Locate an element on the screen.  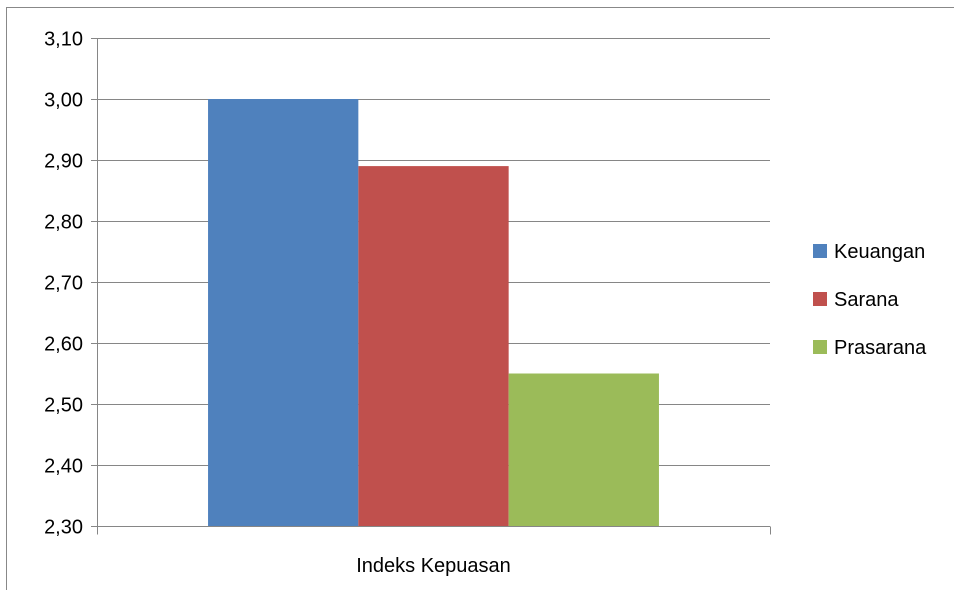
y-tick-label: 3,00 is located at coordinates (63, 101).